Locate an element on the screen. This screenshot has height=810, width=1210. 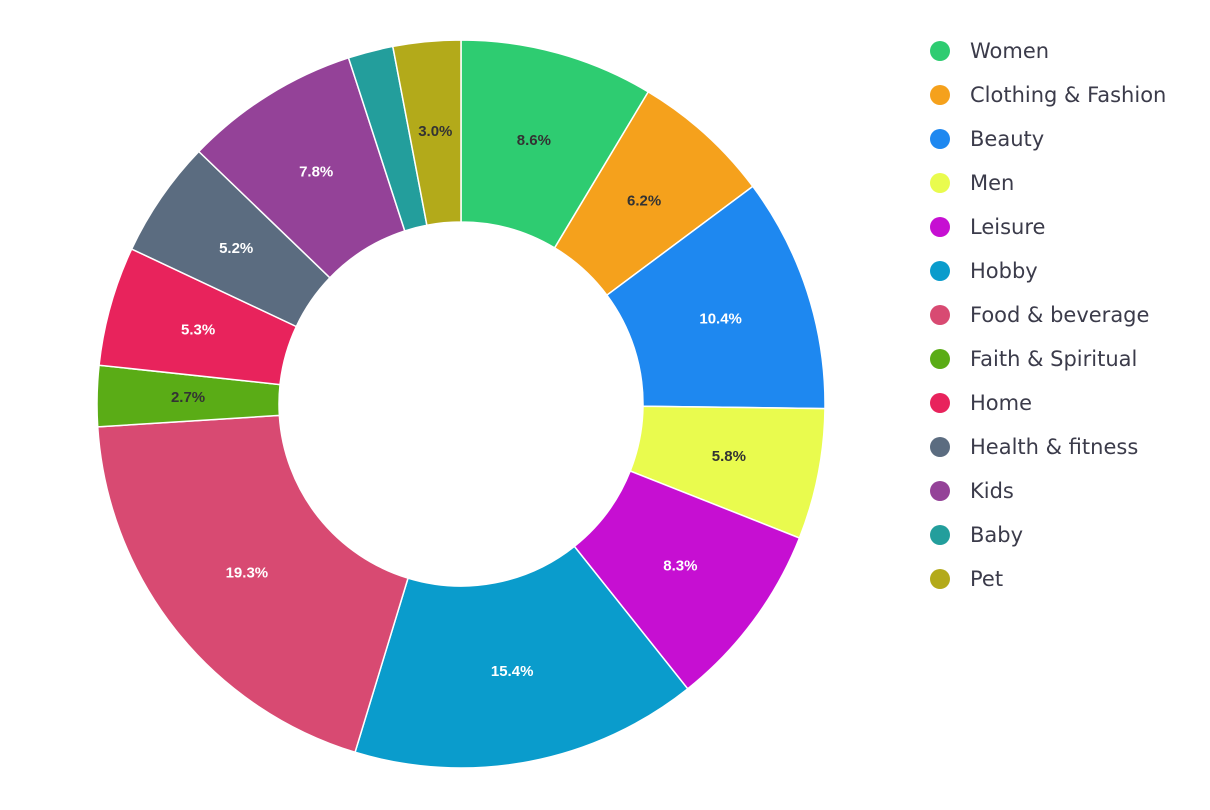
legend-item: Baby is located at coordinates (1048, 535).